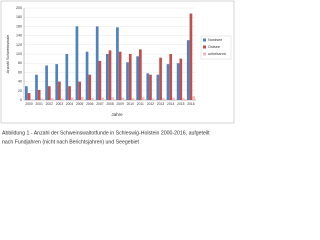 This screenshot has height=240, width=320. I want to click on y-tick-label: 120, so click(19, 45).